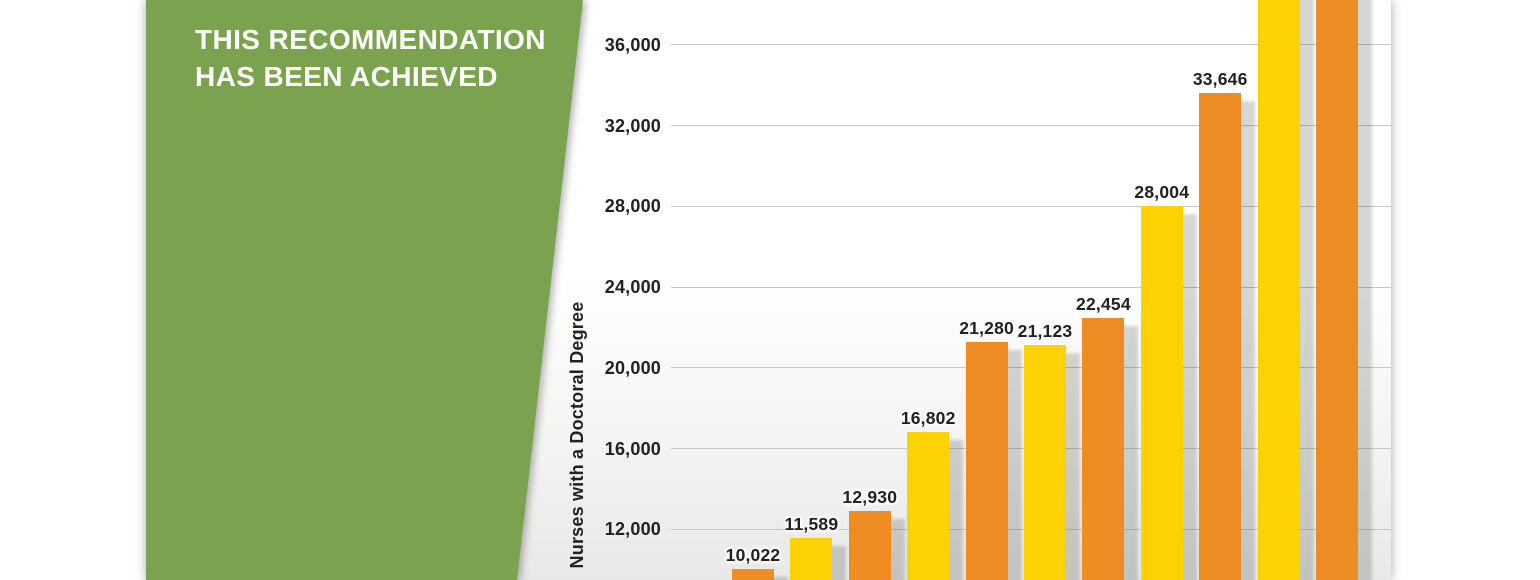 The width and height of the screenshot is (1540, 580). Describe the element at coordinates (632, 125) in the screenshot. I see `y-tick-label-32000: 32,000` at that location.